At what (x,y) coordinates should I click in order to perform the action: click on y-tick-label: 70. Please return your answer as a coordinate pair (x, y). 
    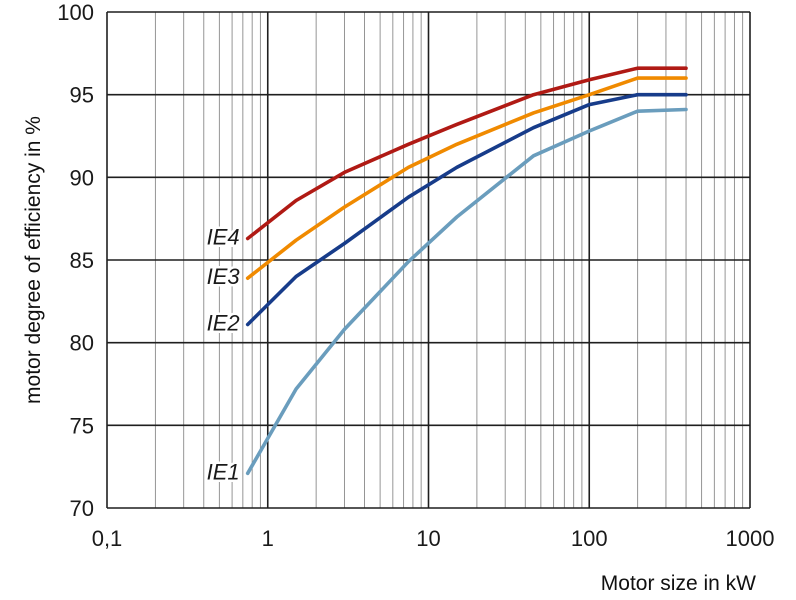
    Looking at the image, I should click on (82, 508).